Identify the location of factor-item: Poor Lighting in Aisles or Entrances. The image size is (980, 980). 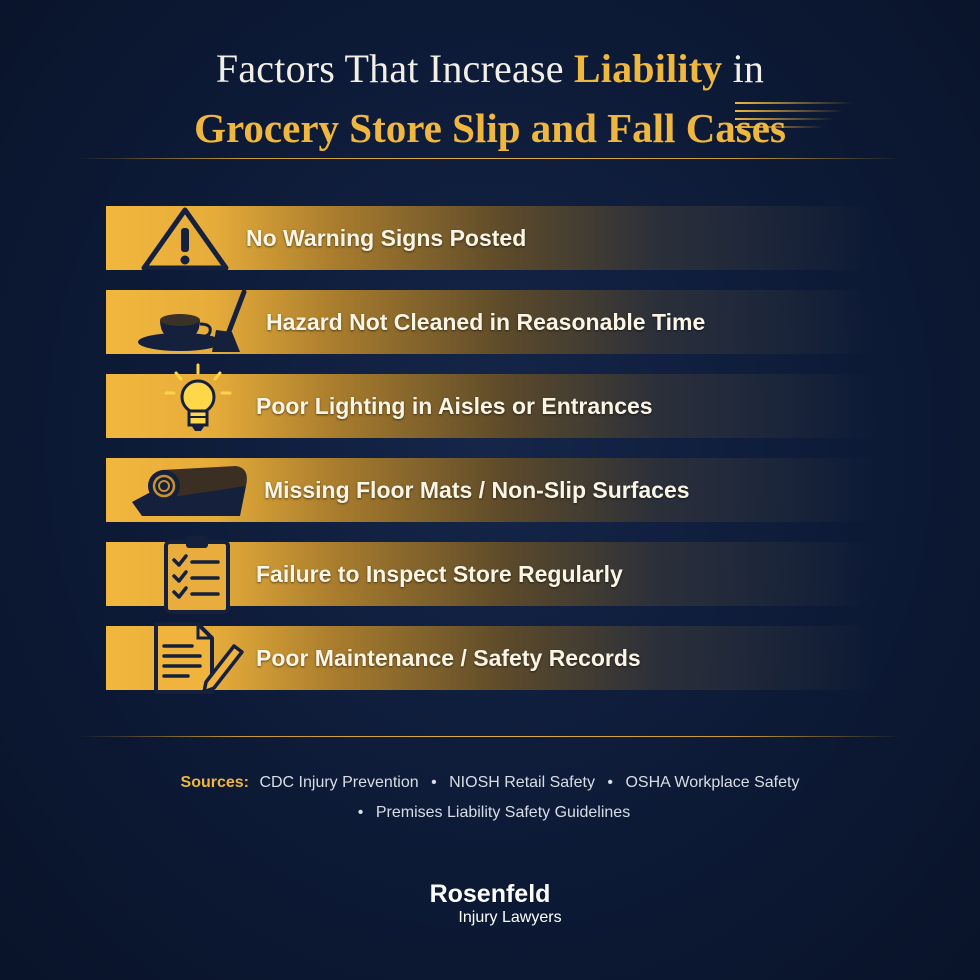
(491, 400).